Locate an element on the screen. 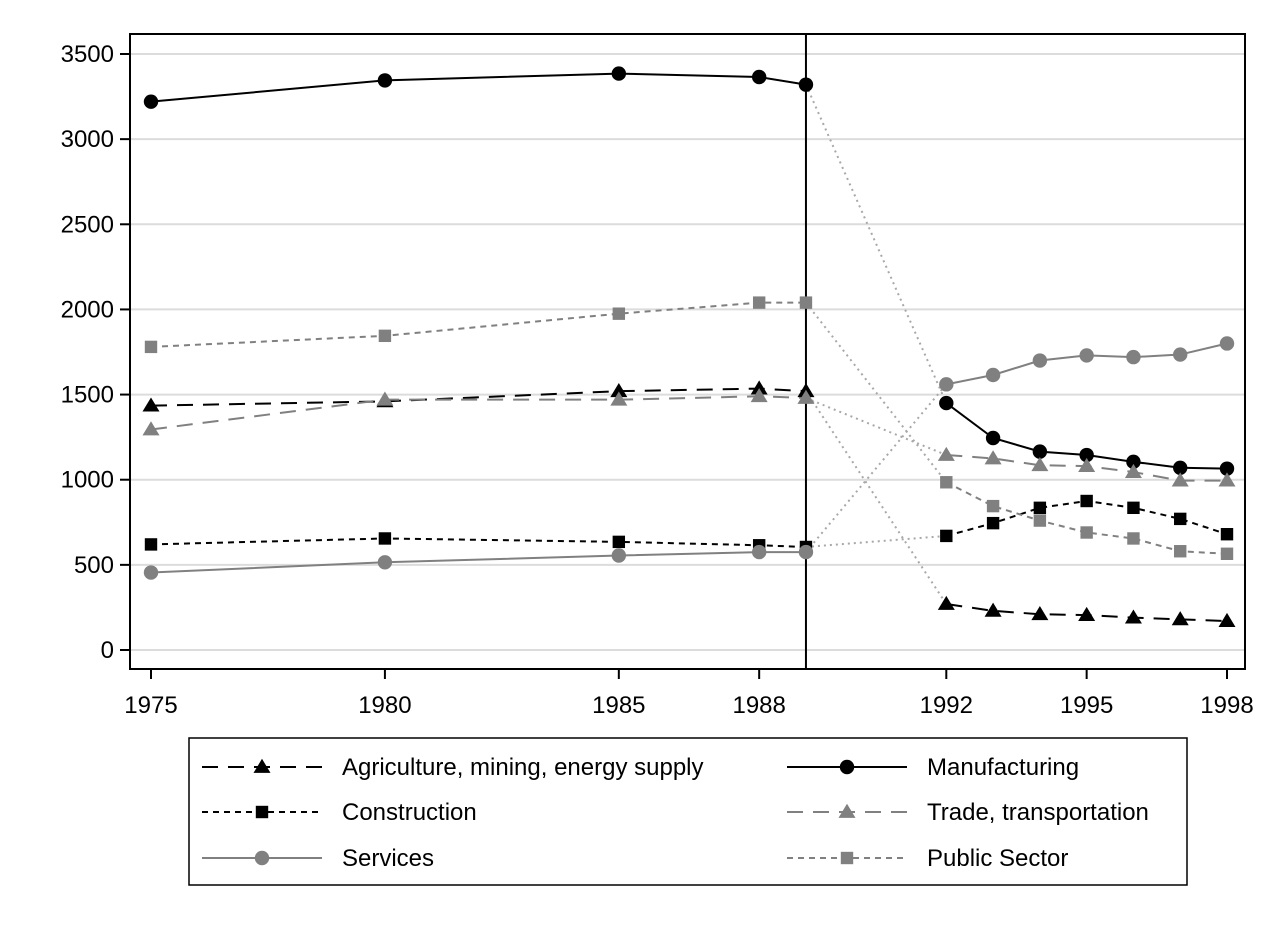 The width and height of the screenshot is (1280, 931). y-tick-label: 1500 is located at coordinates (87, 395).